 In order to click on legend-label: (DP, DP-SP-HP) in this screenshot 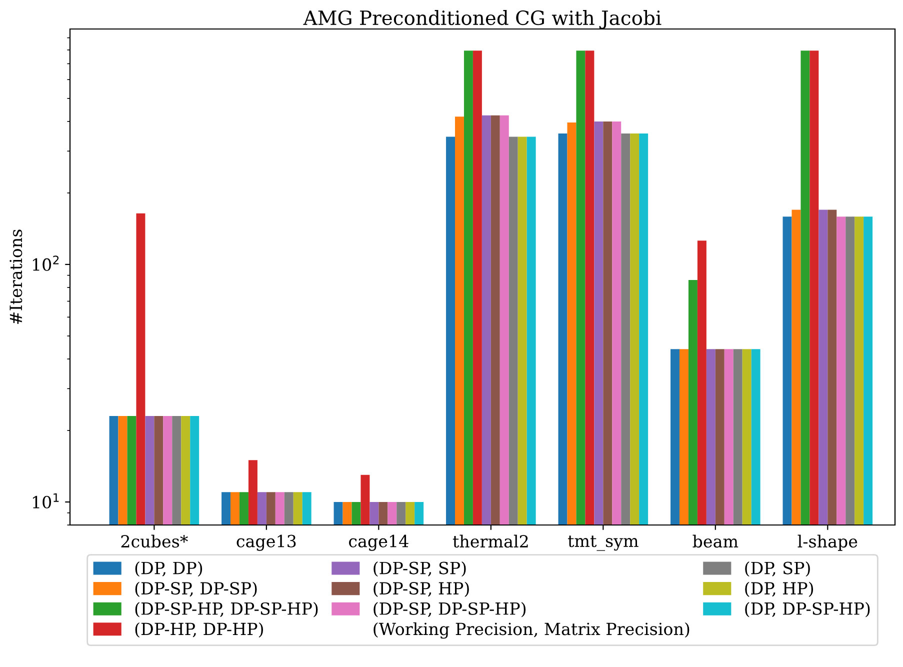, I will do `click(807, 610)`.